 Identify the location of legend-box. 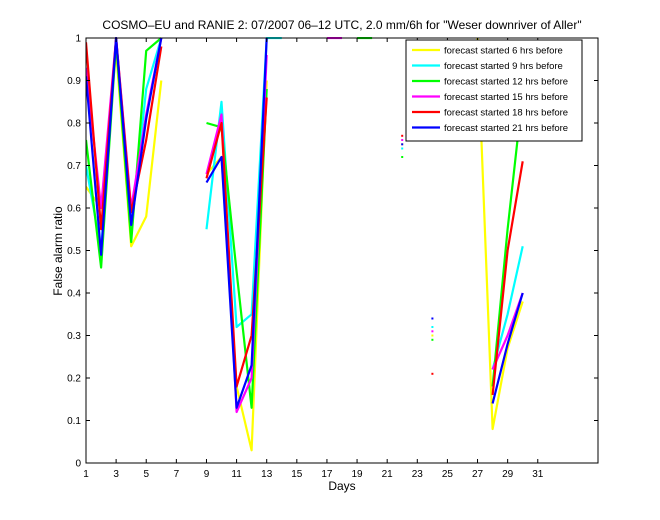
(494, 90).